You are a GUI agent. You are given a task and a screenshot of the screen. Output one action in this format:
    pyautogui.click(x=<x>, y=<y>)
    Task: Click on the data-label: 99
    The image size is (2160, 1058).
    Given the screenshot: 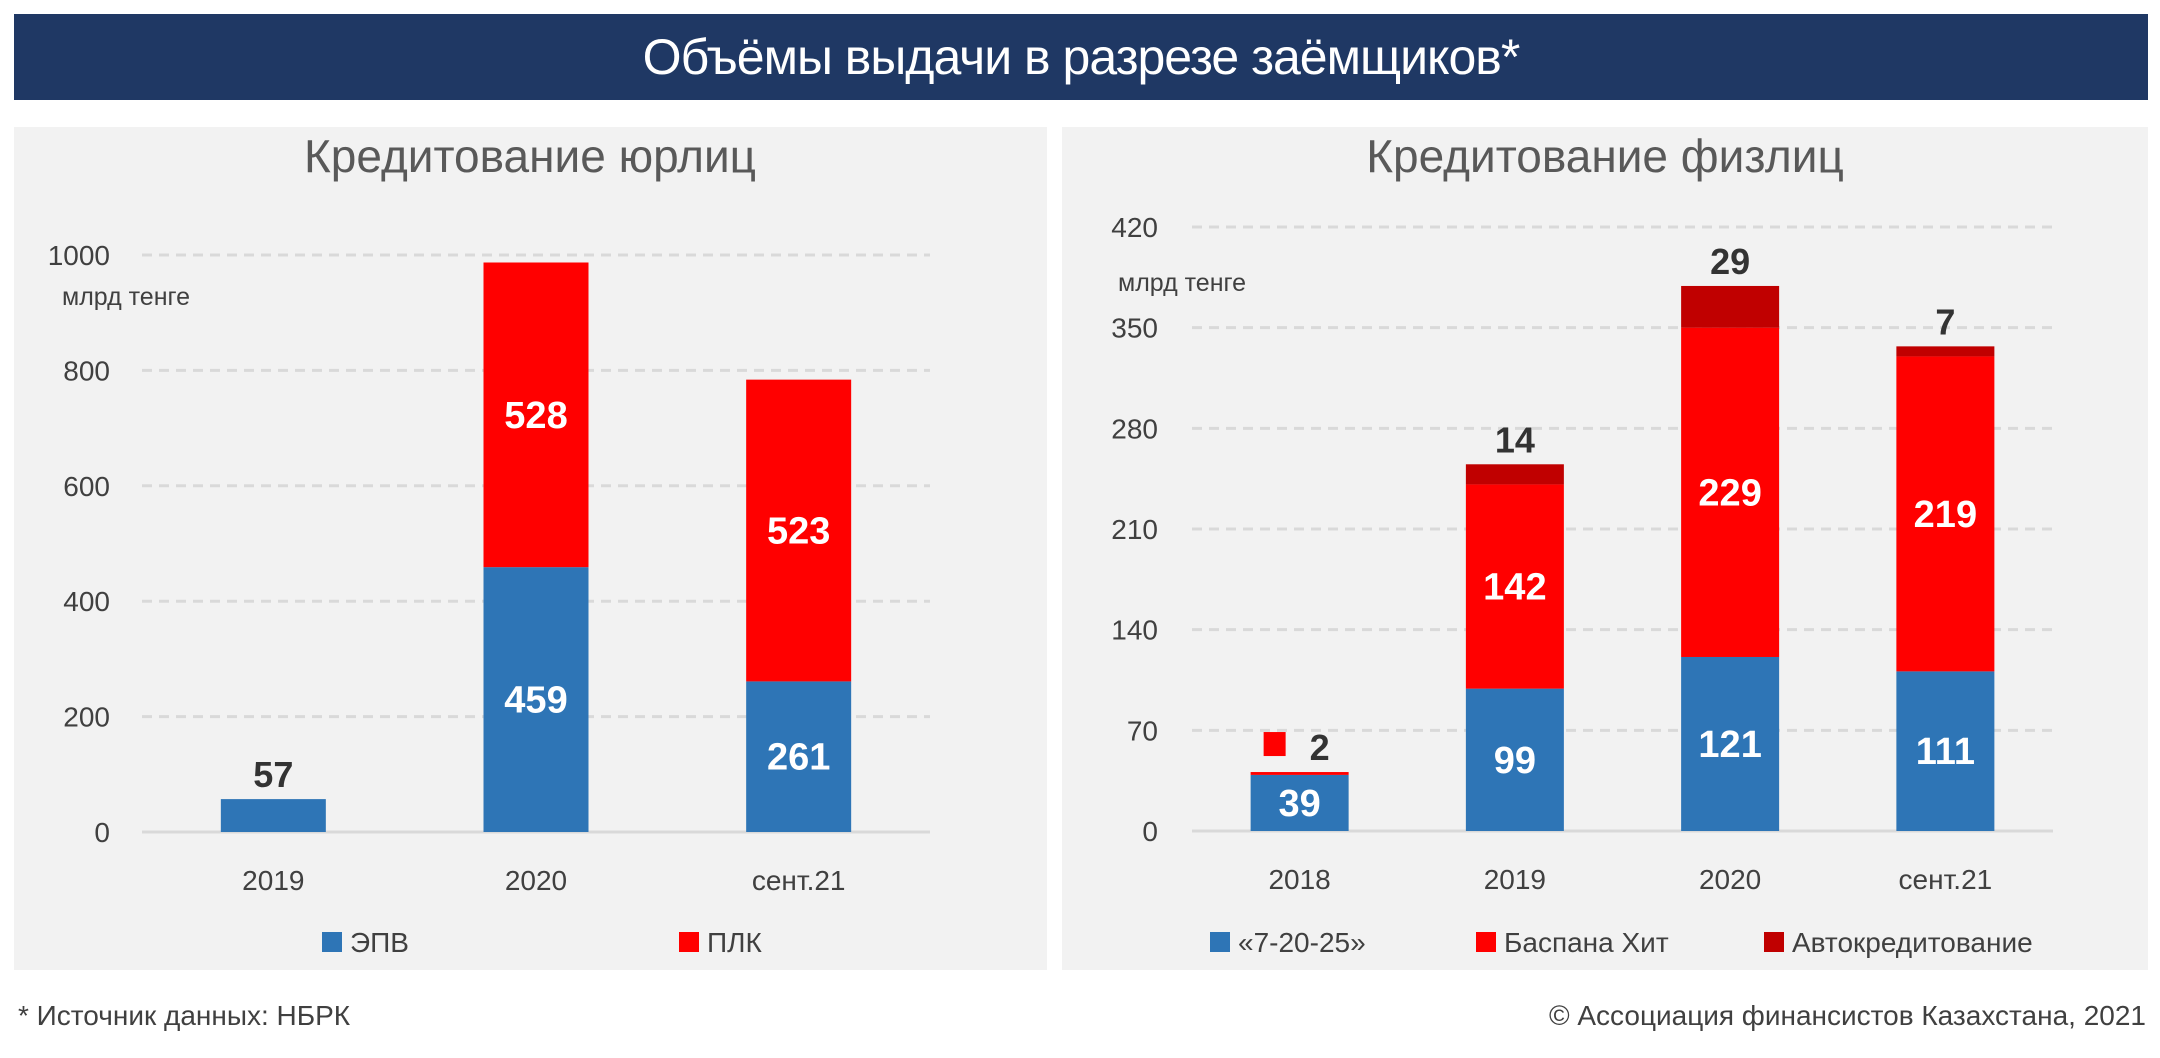 What is the action you would take?
    pyautogui.click(x=1515, y=761)
    